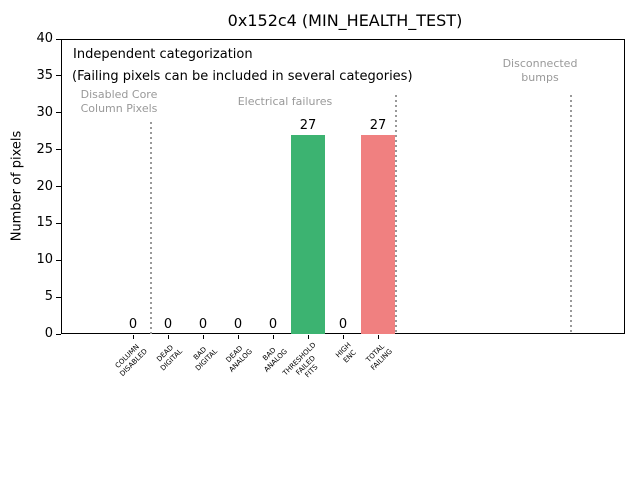 The width and height of the screenshot is (640, 480). I want to click on y-tick-label: 30, so click(44, 112).